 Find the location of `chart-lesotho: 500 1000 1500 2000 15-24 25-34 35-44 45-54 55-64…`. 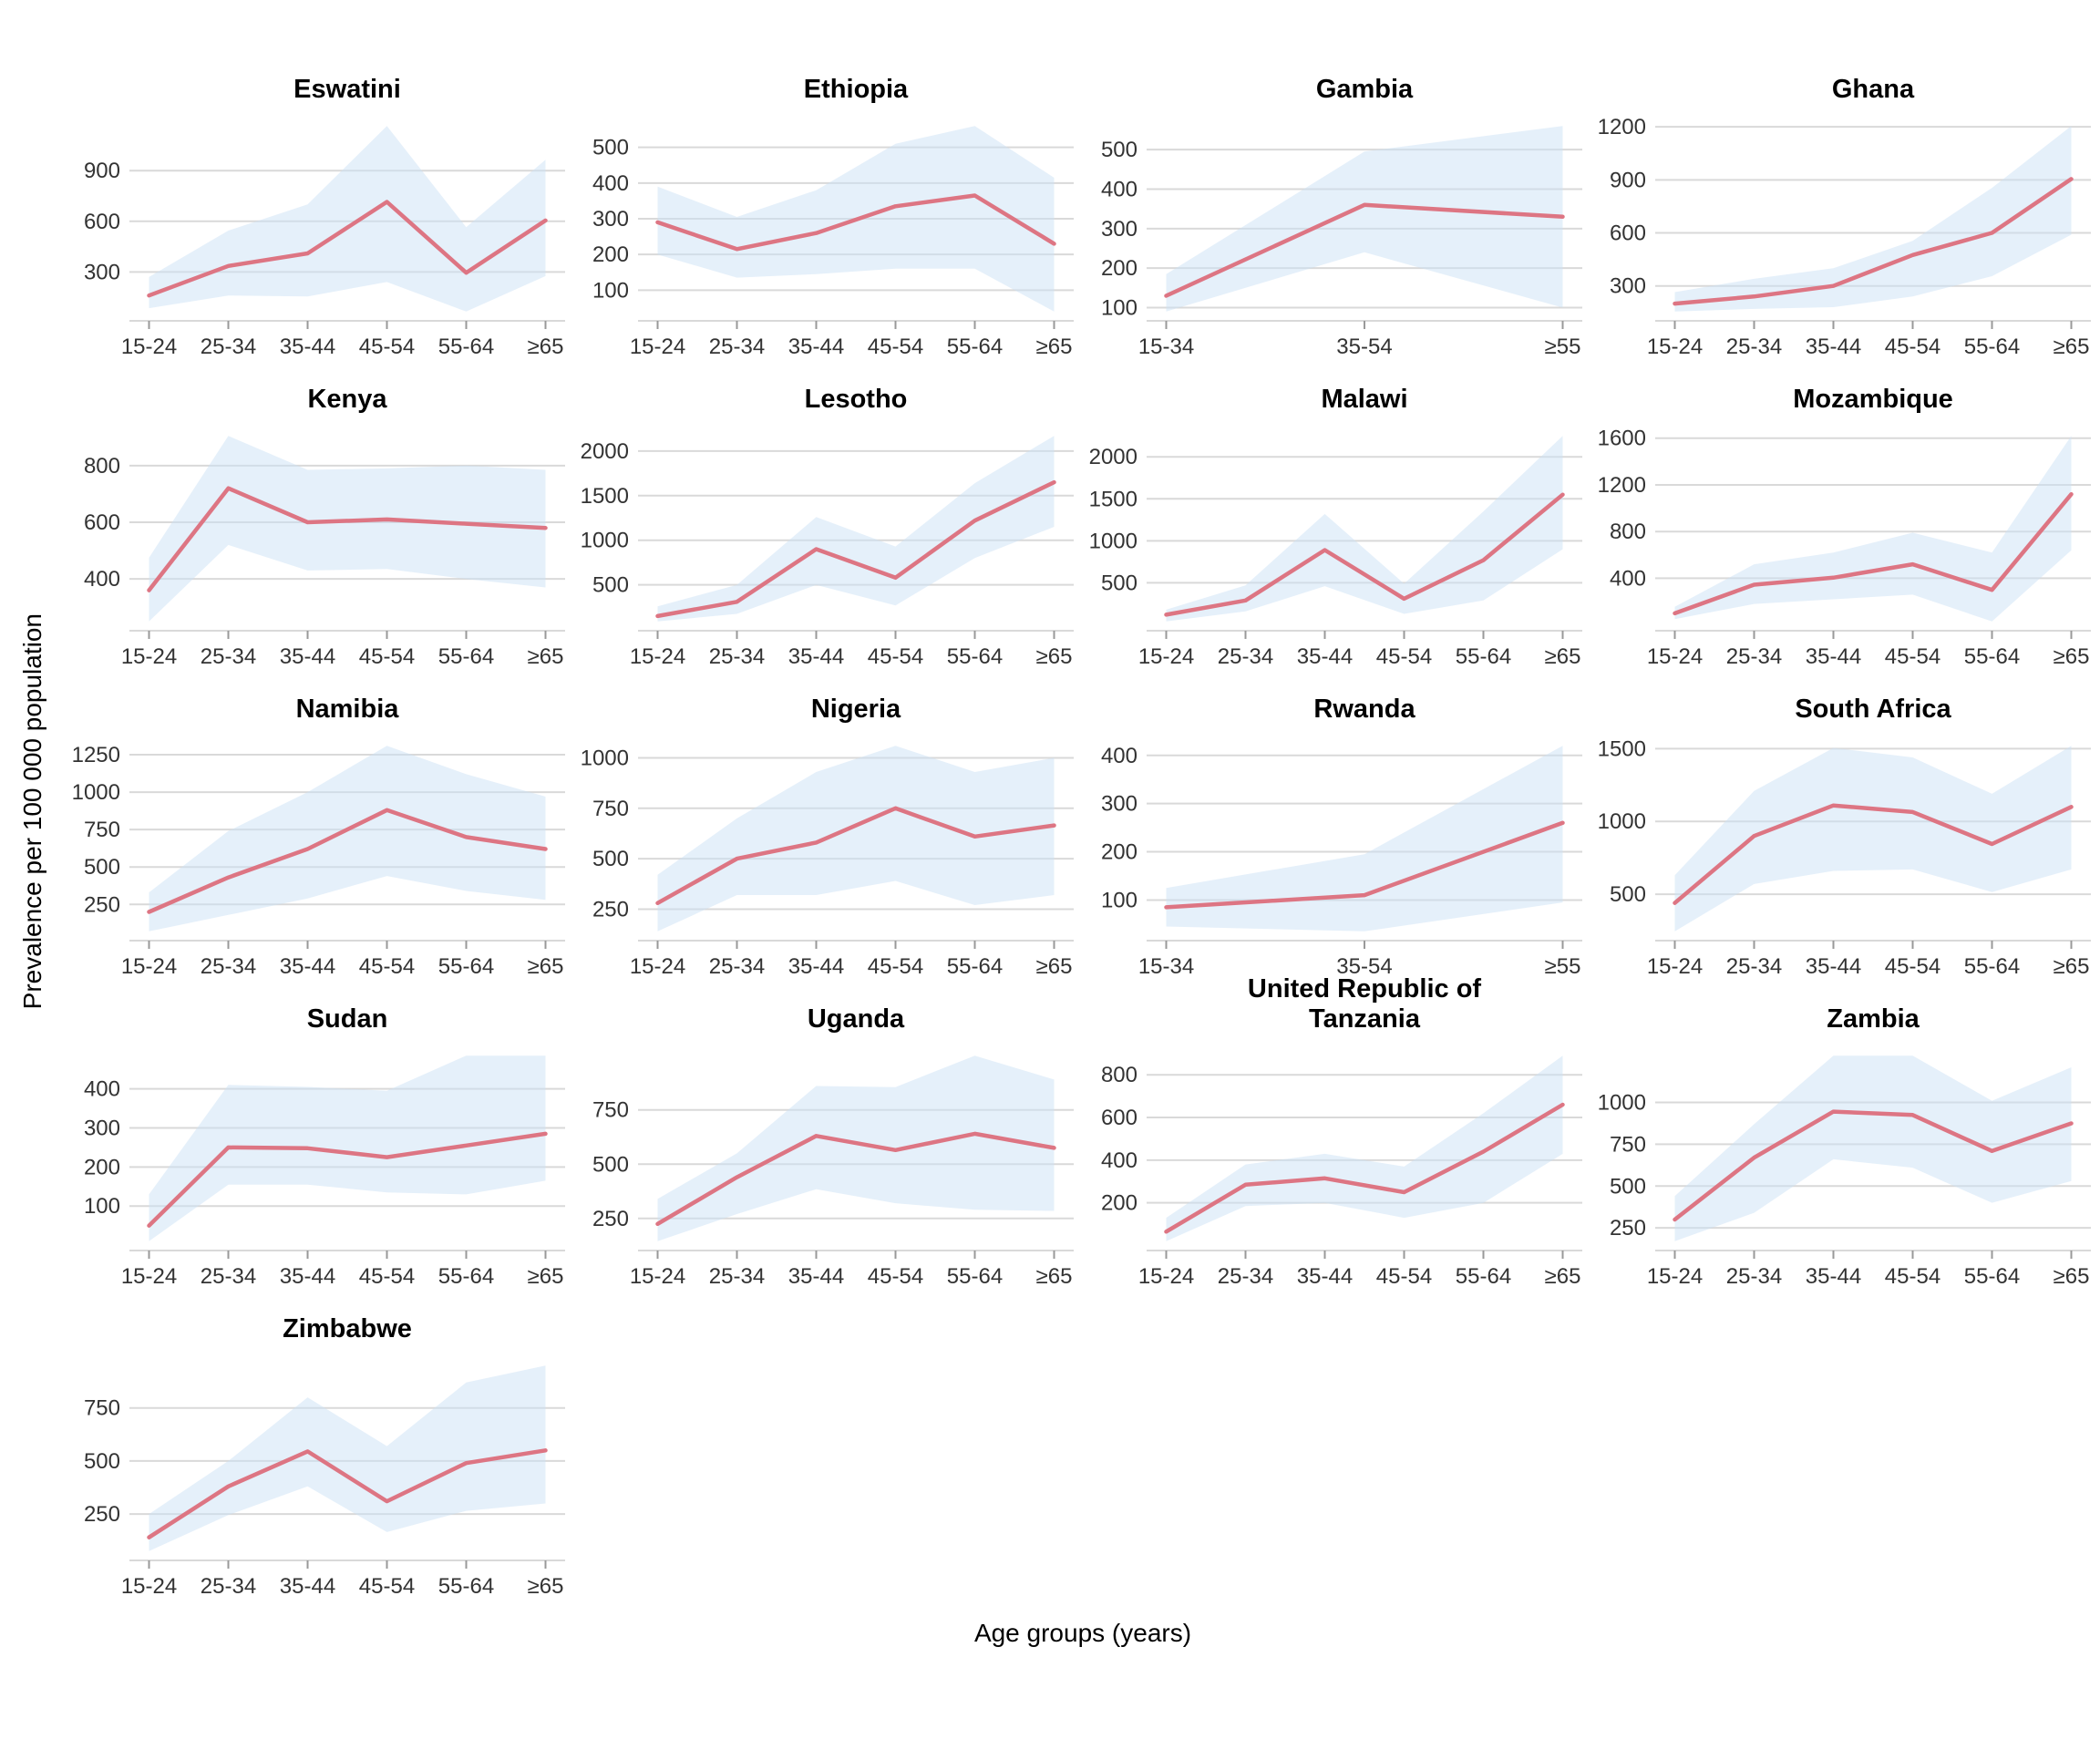

chart-lesotho: 500 1000 1500 2000 15-24 25-34 35-44 45-54 55-64… is located at coordinates (828, 552).